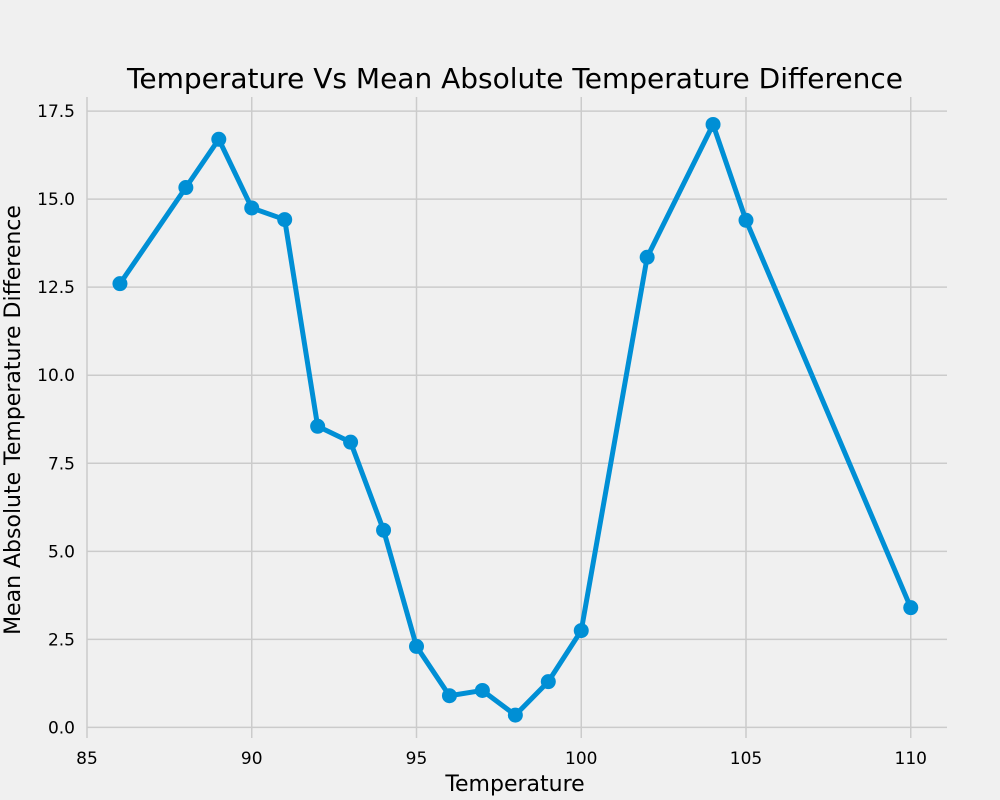  What do you see at coordinates (417, 759) in the screenshot?
I see `x-tick-label: 95` at bounding box center [417, 759].